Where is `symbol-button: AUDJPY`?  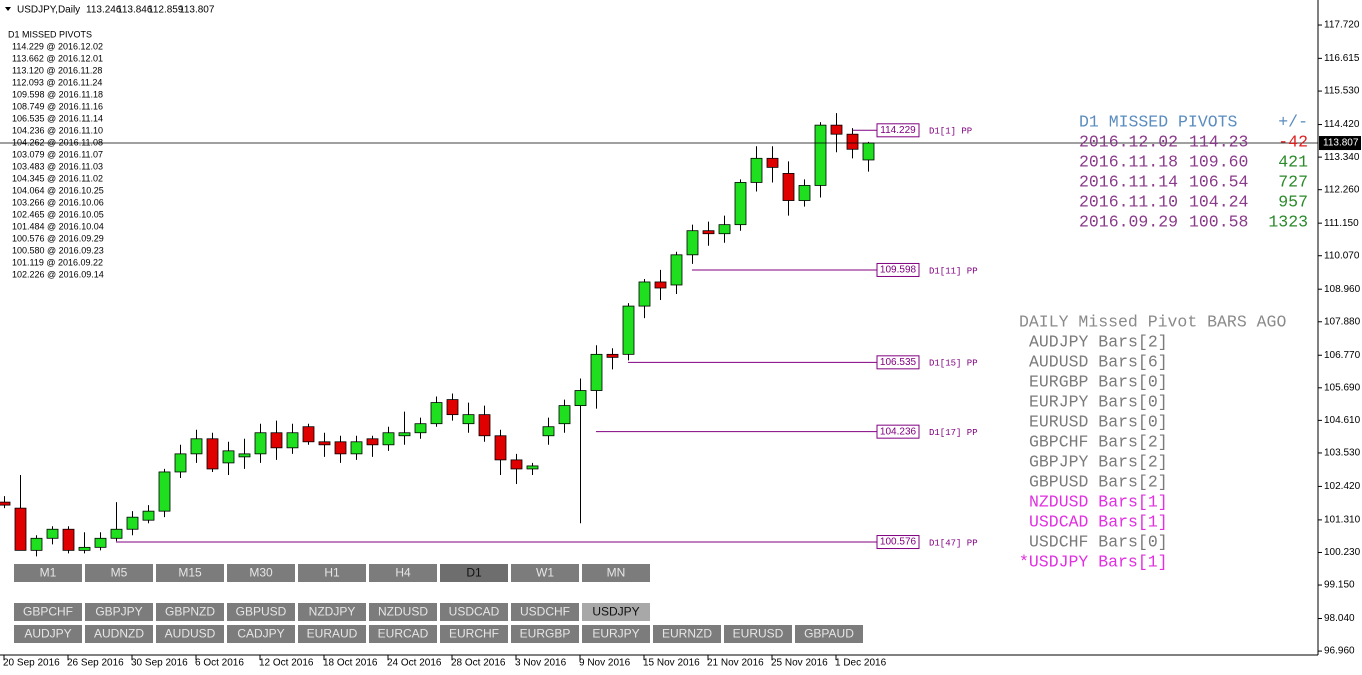 symbol-button: AUDJPY is located at coordinates (48, 634).